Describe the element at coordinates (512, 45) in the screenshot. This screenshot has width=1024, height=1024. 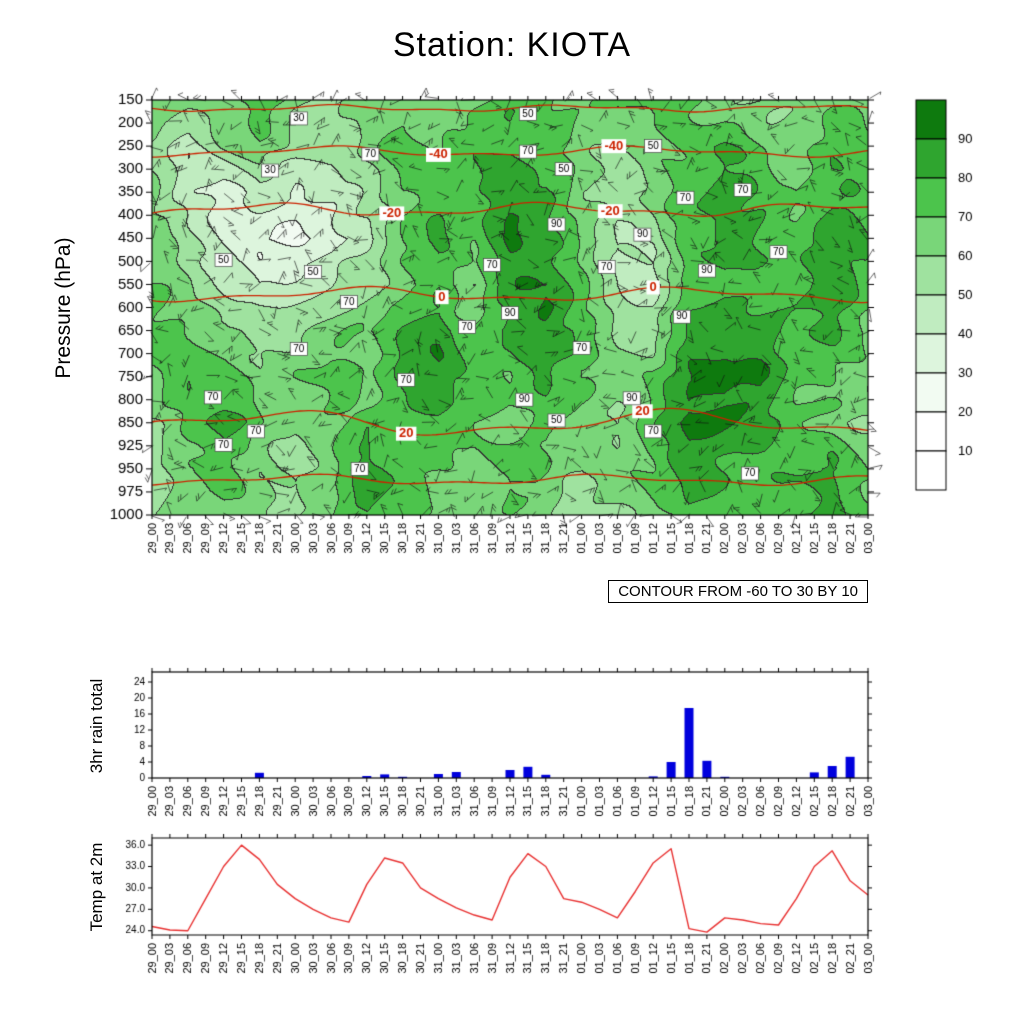
I see `page-title: Station: KIOTA` at that location.